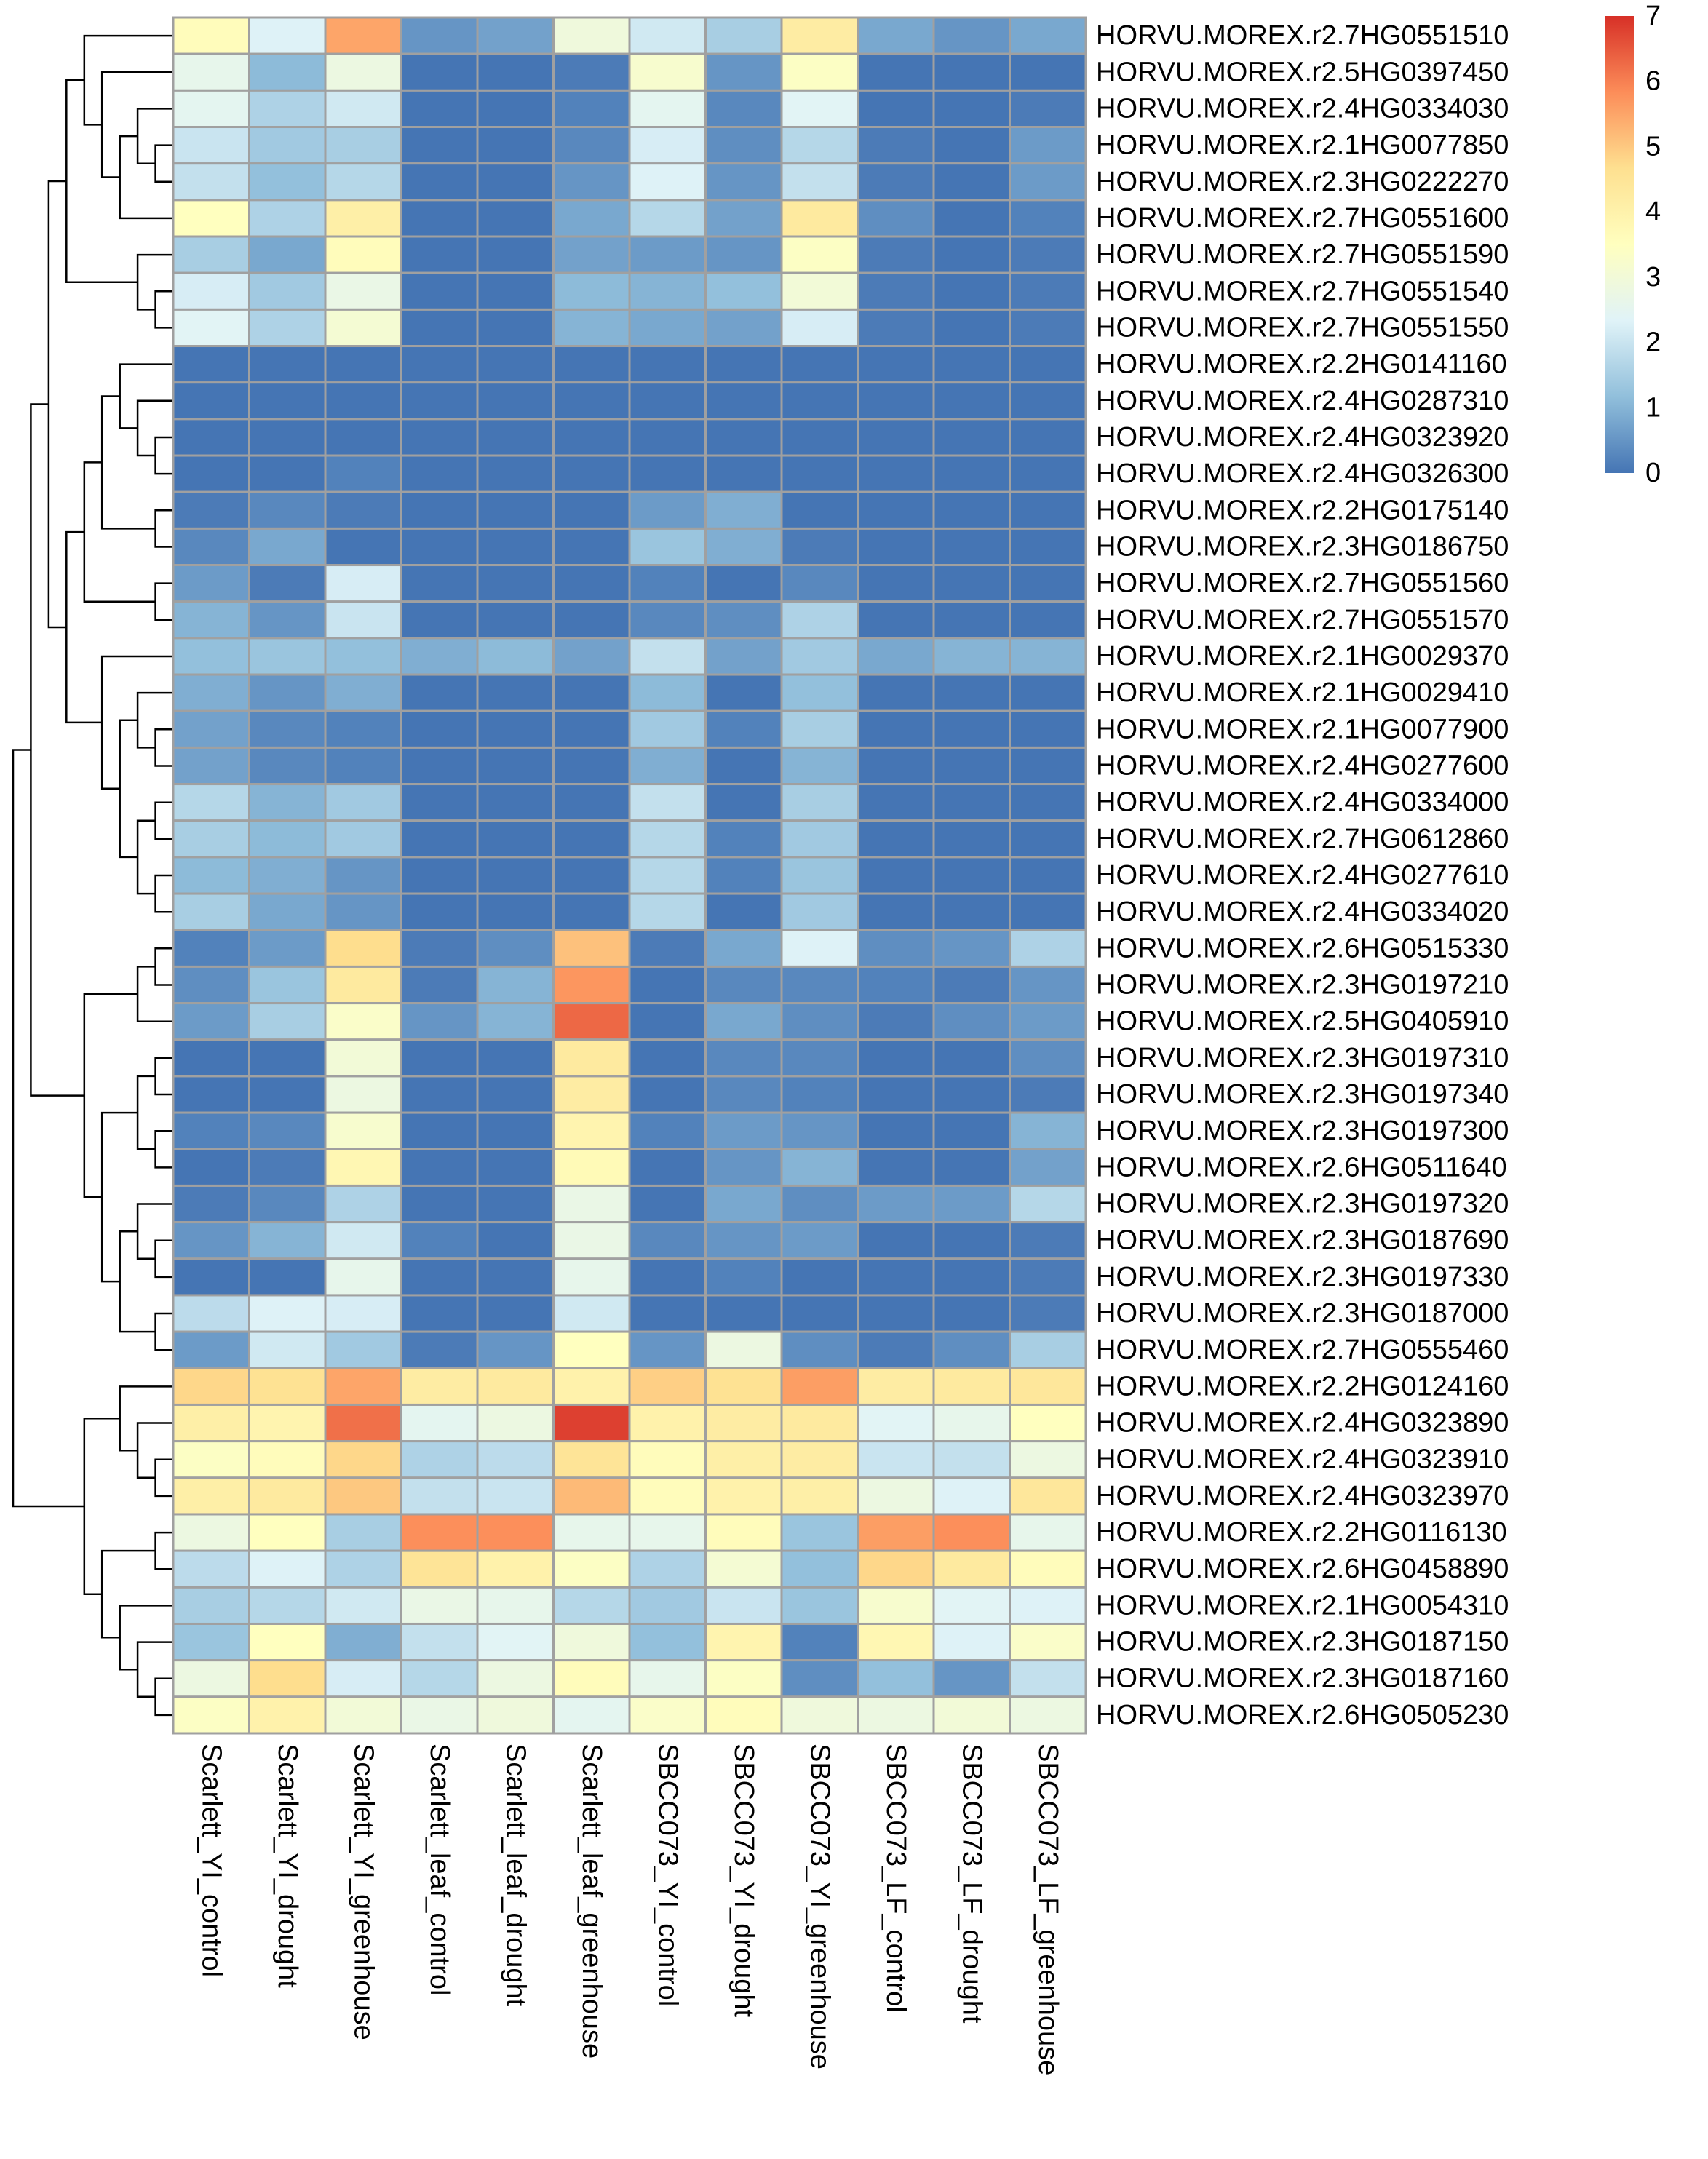 This screenshot has height=2159, width=1708. What do you see at coordinates (1302, 1460) in the screenshot?
I see `row-label: HORVU.MOREX.r2.4HG0323910` at bounding box center [1302, 1460].